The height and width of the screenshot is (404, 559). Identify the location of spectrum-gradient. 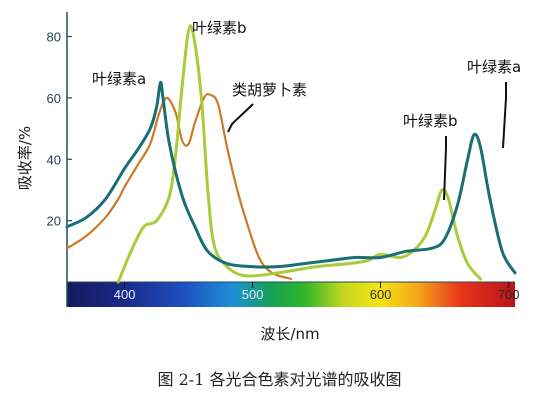
(291, 294).